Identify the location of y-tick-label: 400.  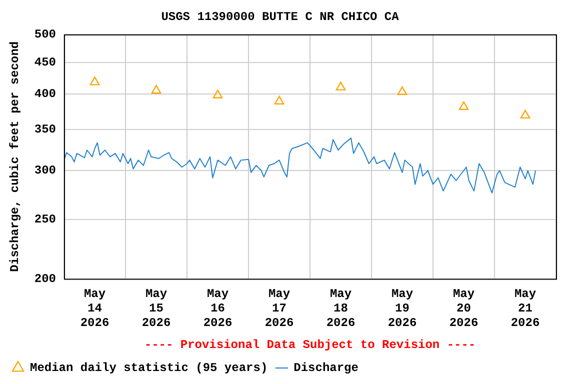
(45, 93).